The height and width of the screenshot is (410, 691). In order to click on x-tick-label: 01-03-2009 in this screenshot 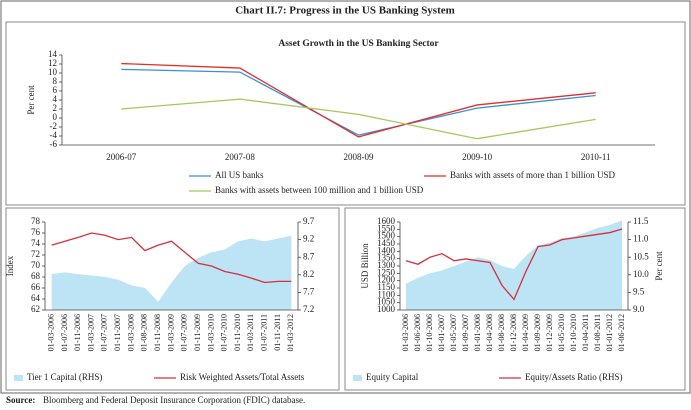, I will do `click(170, 332)`.